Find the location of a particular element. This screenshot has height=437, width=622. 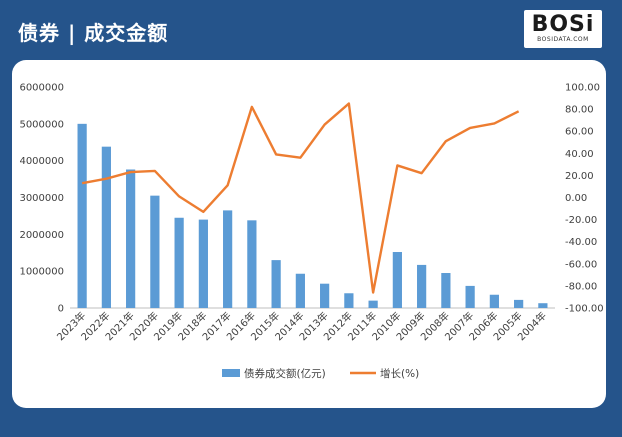

y-left-tick-label: 5000000 is located at coordinates (41, 124).